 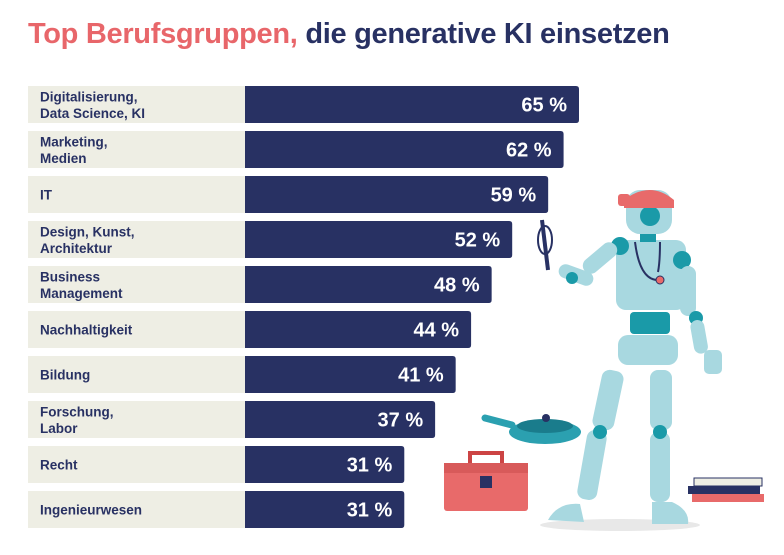 I want to click on category-label: Business Management, so click(x=81, y=285).